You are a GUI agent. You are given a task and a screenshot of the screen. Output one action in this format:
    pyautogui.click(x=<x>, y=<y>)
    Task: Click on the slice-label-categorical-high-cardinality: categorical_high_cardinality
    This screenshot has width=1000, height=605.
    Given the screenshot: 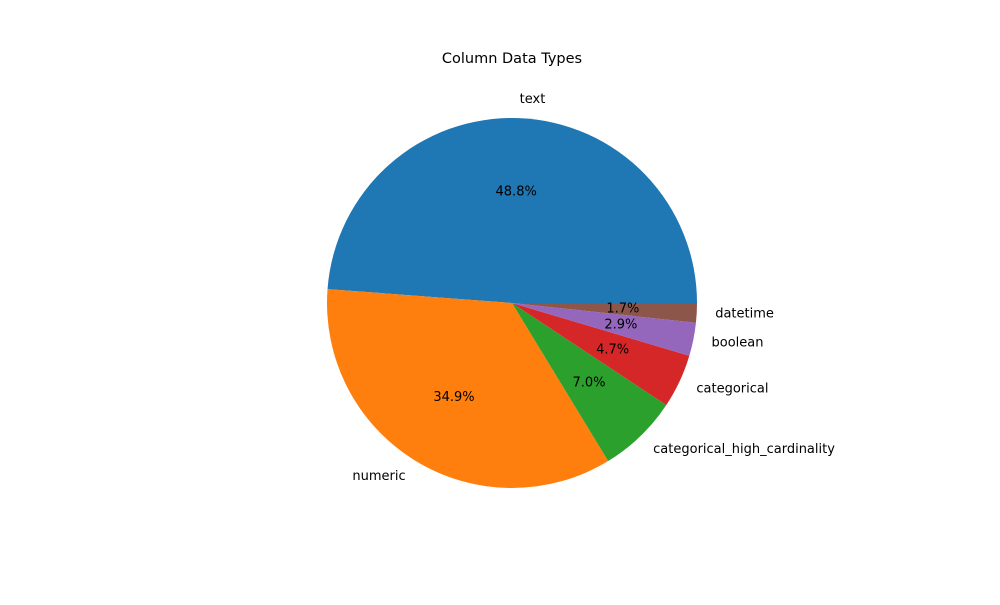 What is the action you would take?
    pyautogui.click(x=744, y=449)
    